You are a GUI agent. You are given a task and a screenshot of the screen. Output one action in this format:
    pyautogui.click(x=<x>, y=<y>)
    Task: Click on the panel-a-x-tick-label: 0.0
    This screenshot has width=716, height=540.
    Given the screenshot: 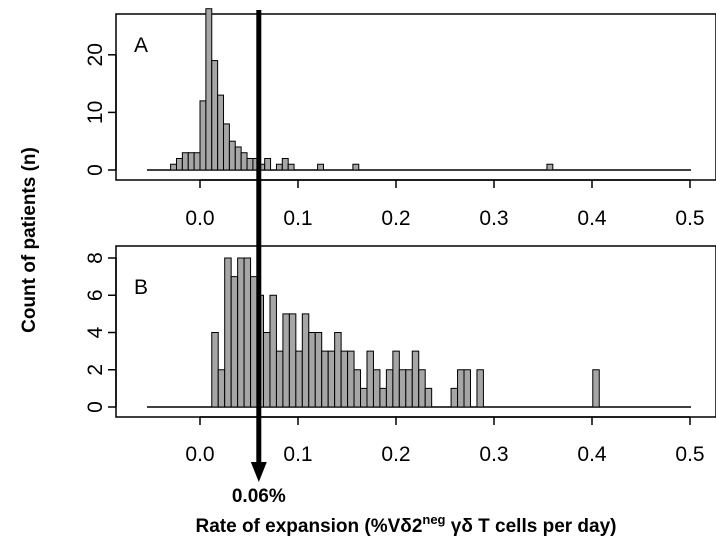 What is the action you would take?
    pyautogui.click(x=199, y=218)
    